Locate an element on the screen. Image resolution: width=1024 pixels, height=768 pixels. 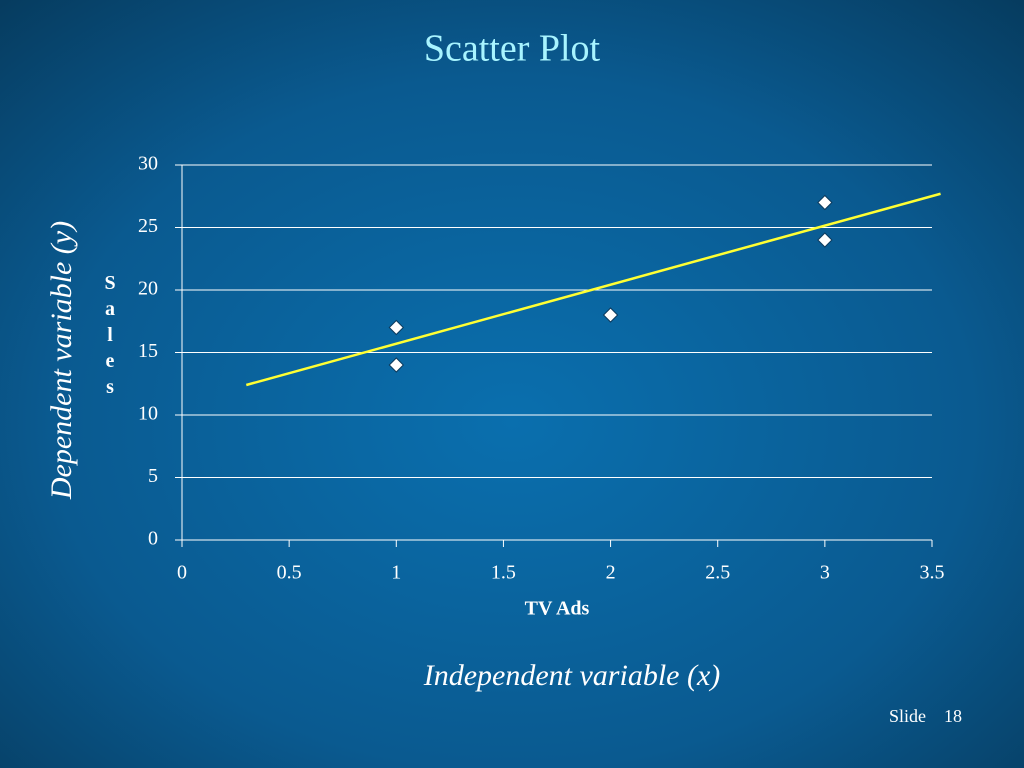
x-tick-label: 0 is located at coordinates (182, 573).